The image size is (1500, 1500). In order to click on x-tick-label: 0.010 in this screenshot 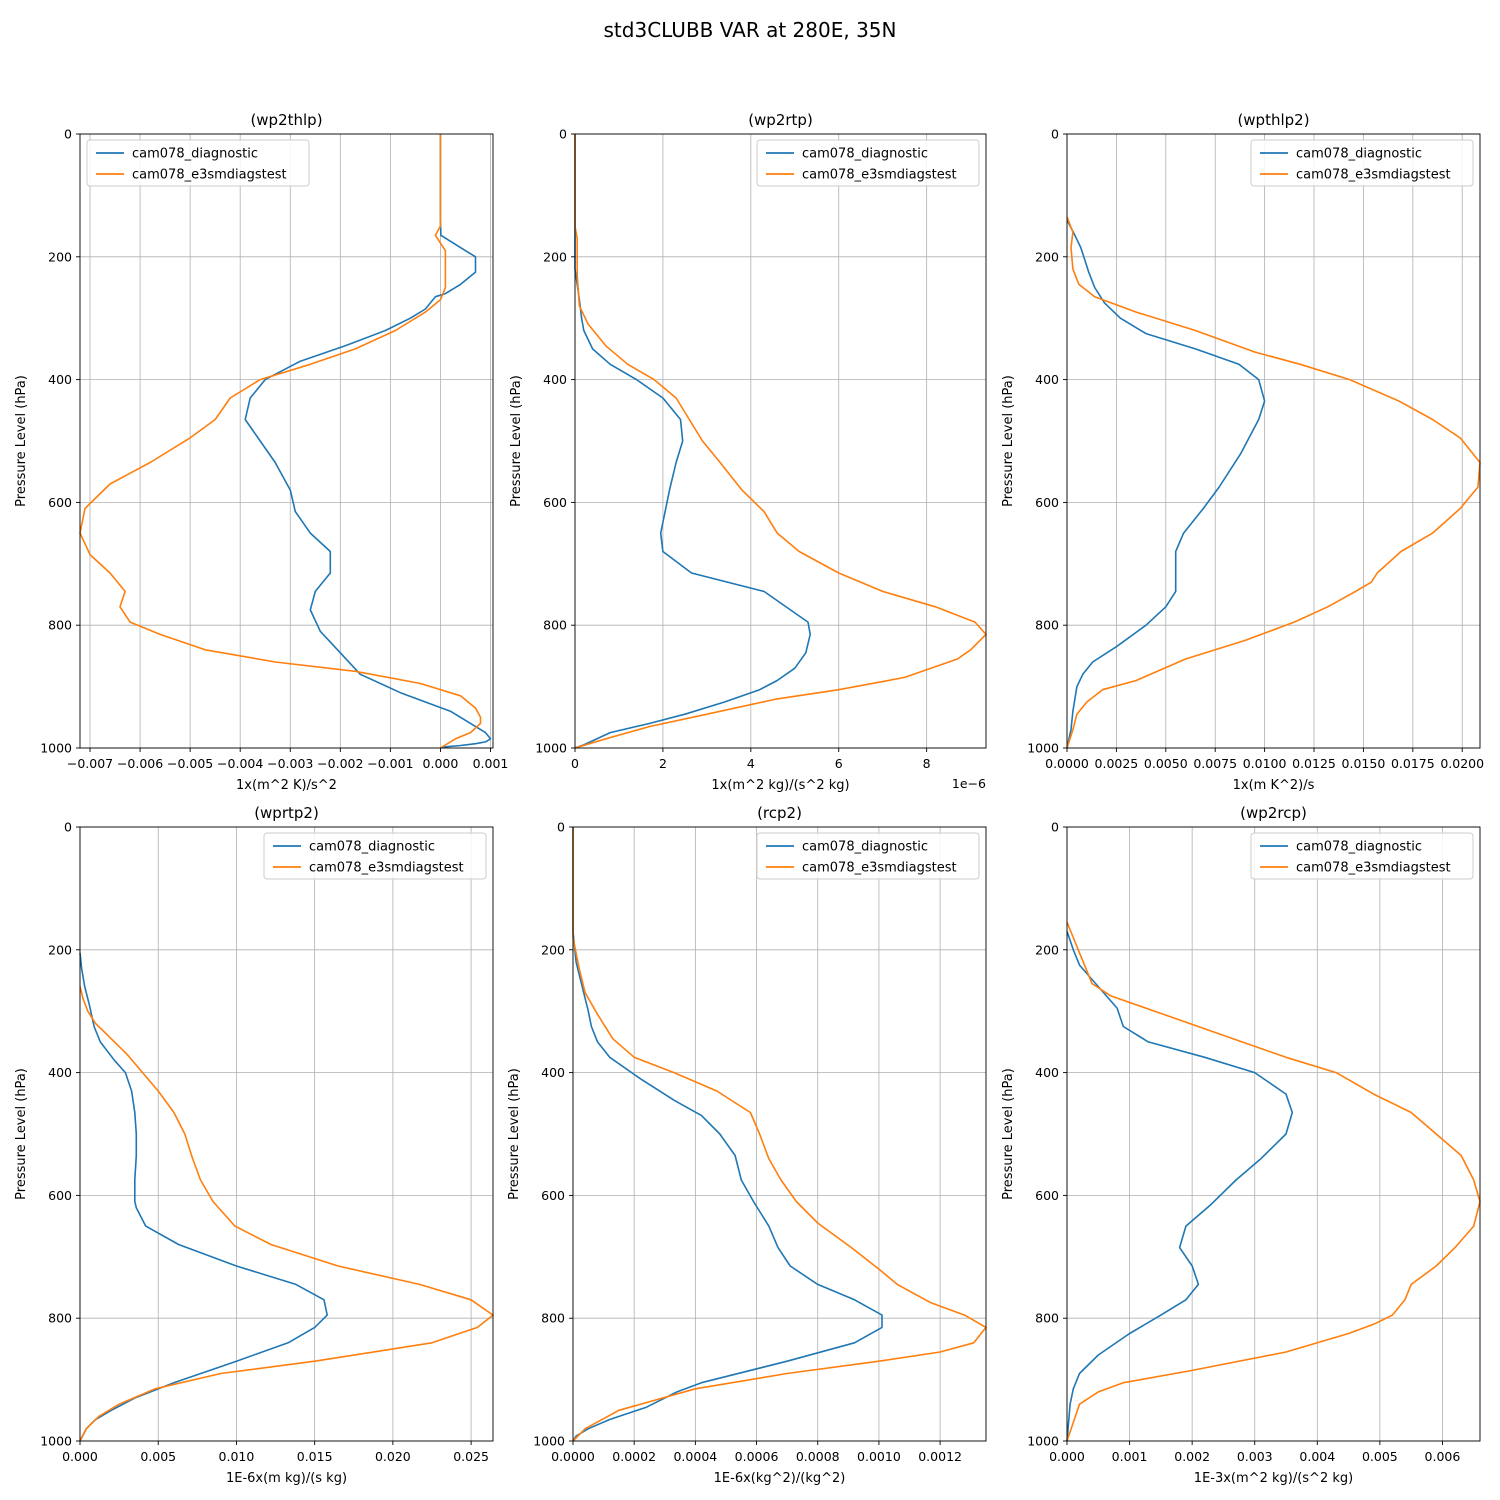, I will do `click(237, 1456)`.